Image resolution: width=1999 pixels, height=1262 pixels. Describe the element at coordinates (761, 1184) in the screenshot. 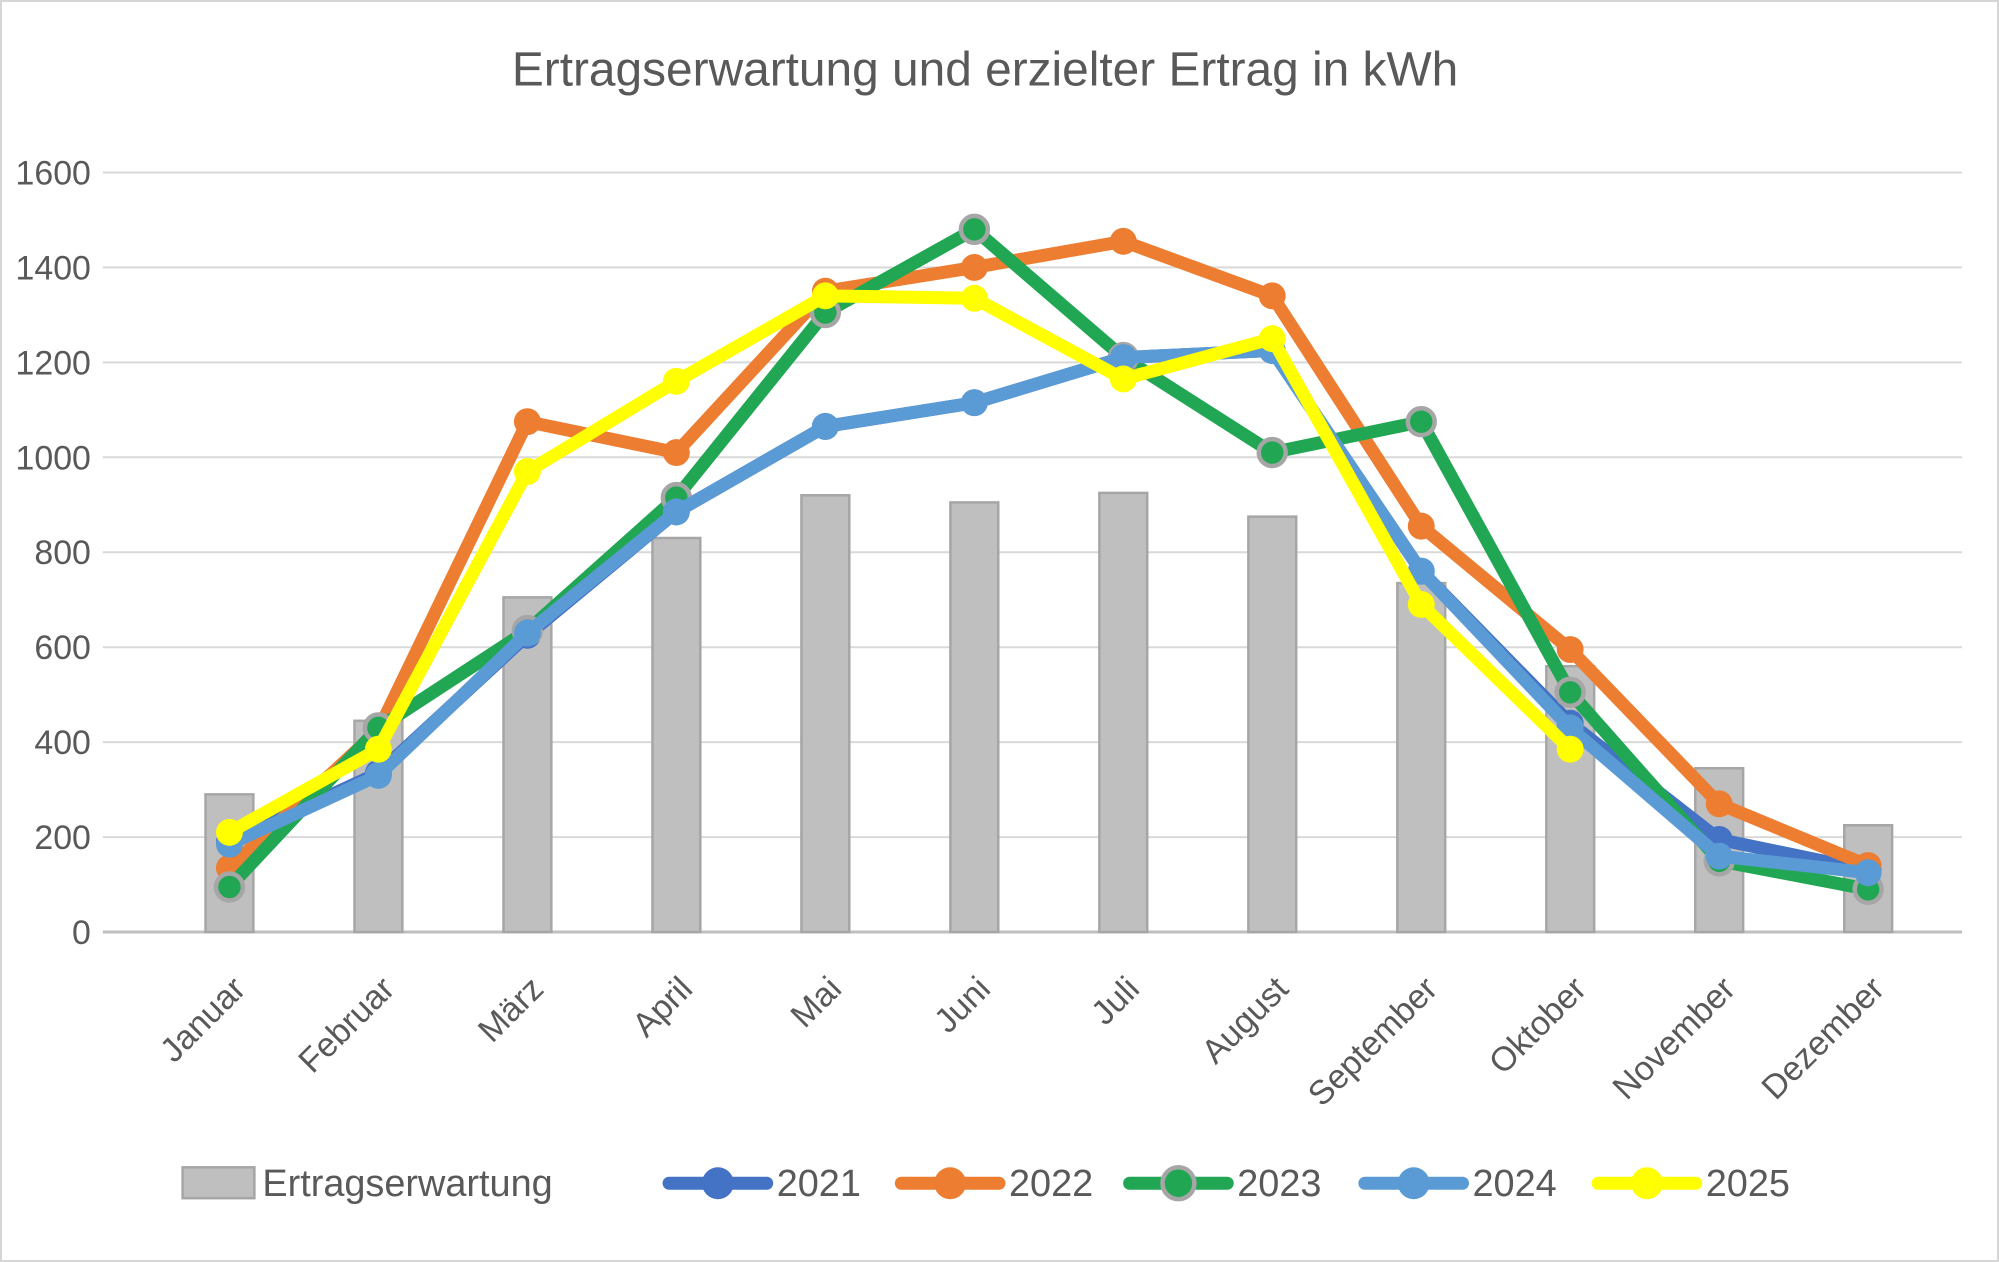

I see `legend-item-2021: 2021` at that location.